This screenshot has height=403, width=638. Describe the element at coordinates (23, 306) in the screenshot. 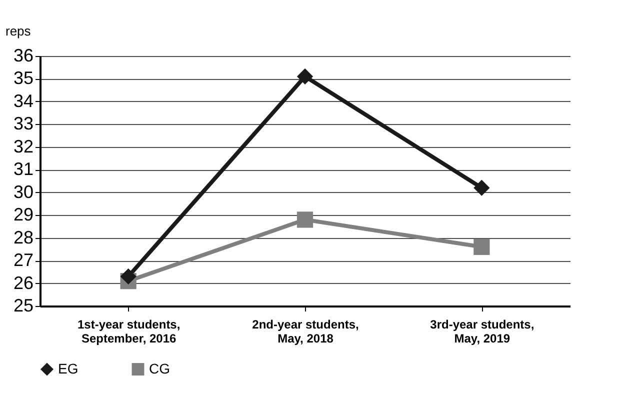

I see `y-tick-label: 25` at that location.